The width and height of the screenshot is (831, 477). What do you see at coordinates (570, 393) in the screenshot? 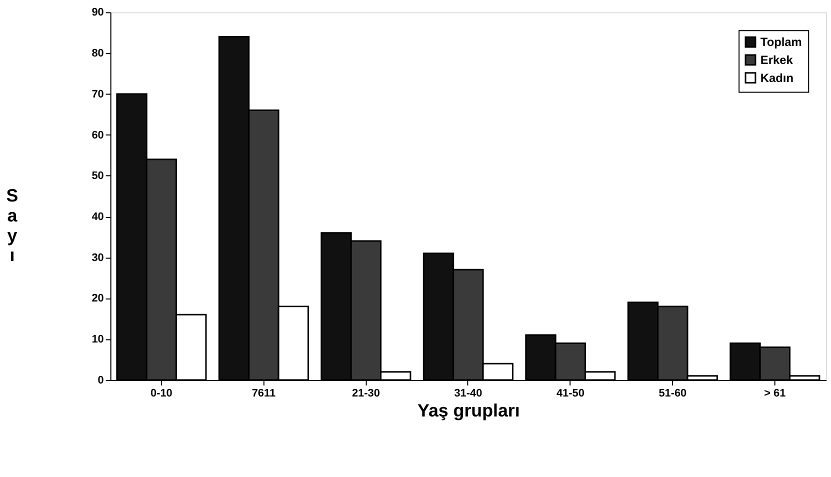
I see `x-tick-label: 41-50` at bounding box center [570, 393].